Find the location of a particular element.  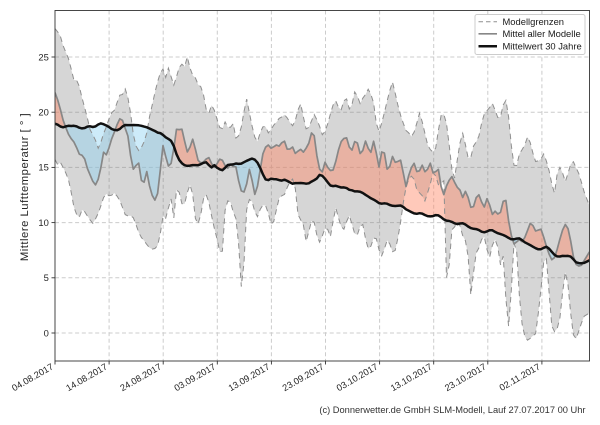

svg-text: 5 is located at coordinates (46, 277).